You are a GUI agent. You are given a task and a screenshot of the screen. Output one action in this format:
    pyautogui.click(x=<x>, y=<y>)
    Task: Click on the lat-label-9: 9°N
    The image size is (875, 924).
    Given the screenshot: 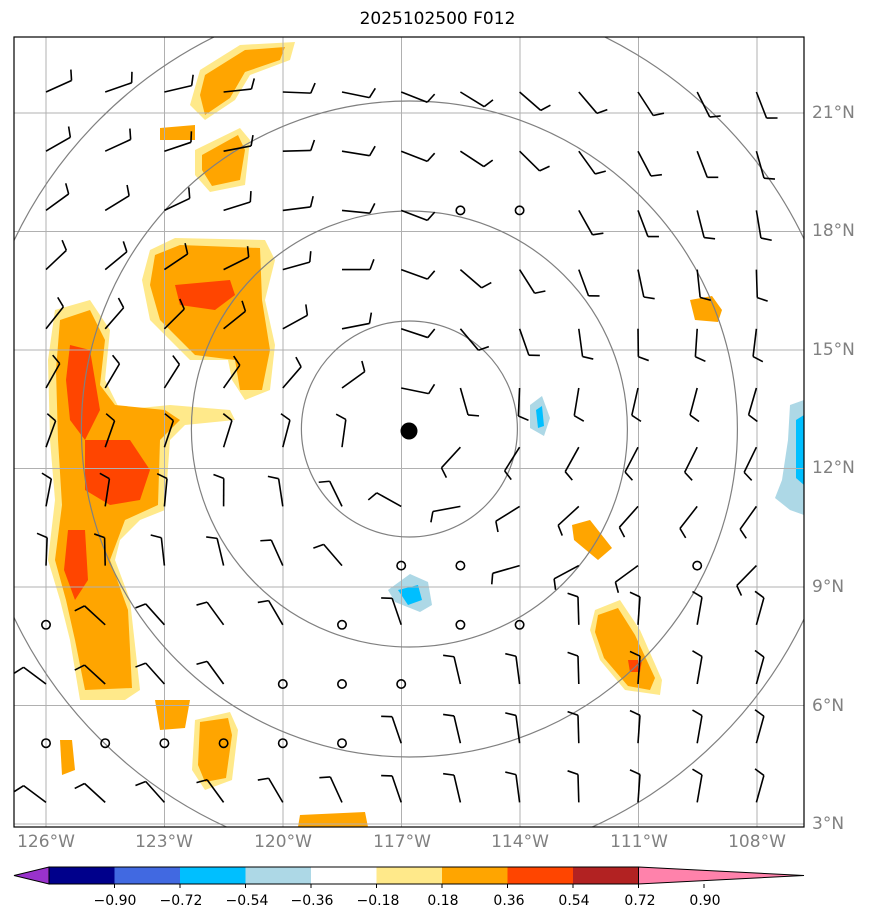 What is the action you would take?
    pyautogui.click(x=828, y=587)
    